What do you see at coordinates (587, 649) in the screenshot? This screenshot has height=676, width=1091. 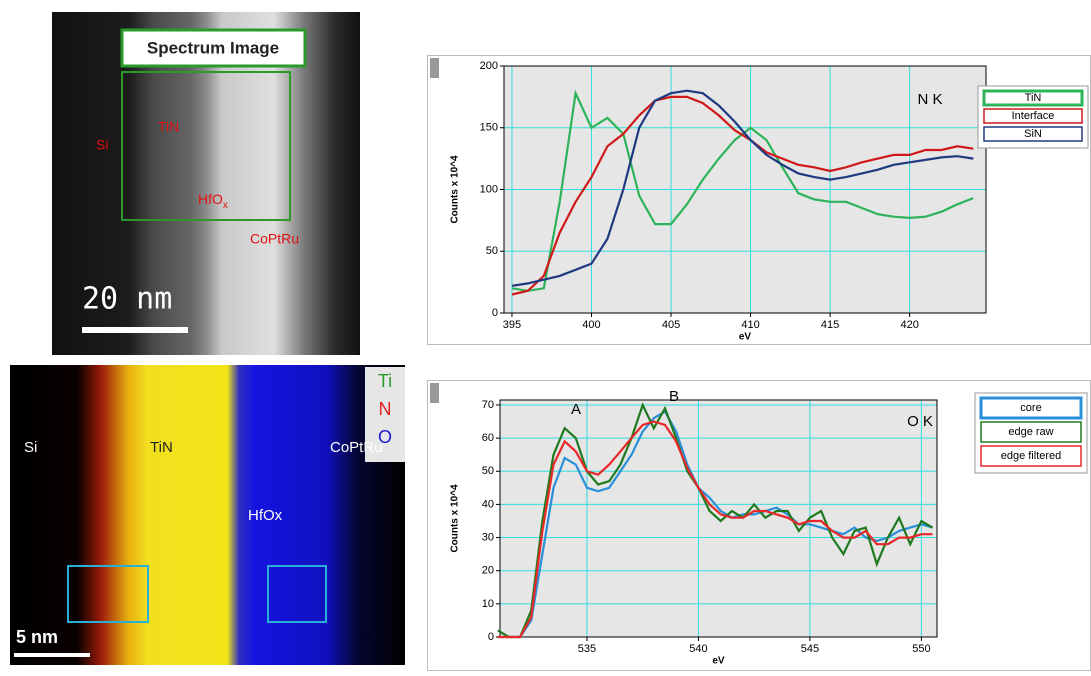 I see `x-tick-label: 535` at bounding box center [587, 649].